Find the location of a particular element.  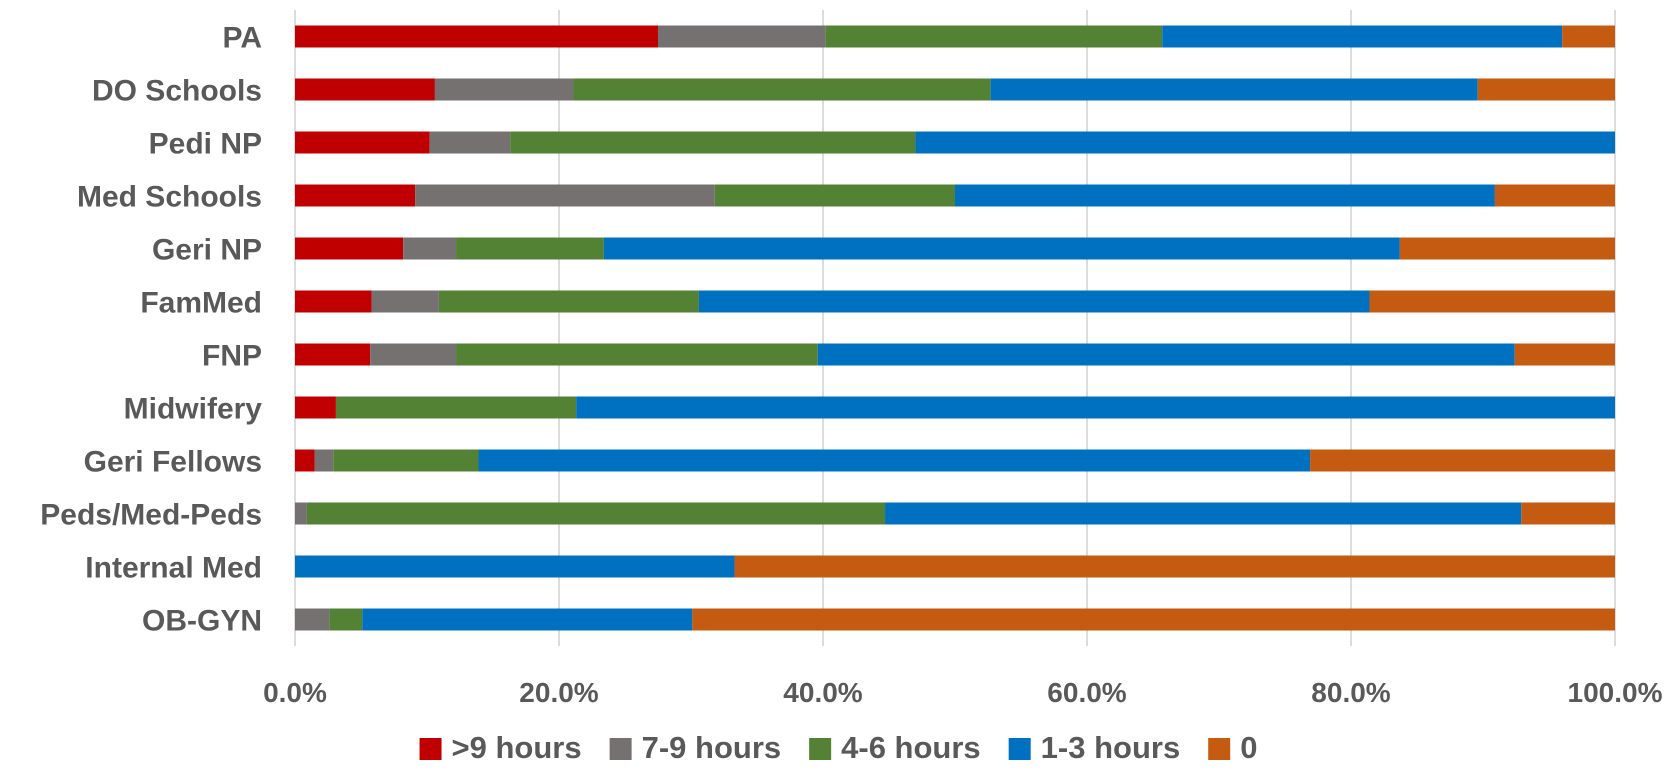

legend-item: 4-6 hours is located at coordinates (895, 747).